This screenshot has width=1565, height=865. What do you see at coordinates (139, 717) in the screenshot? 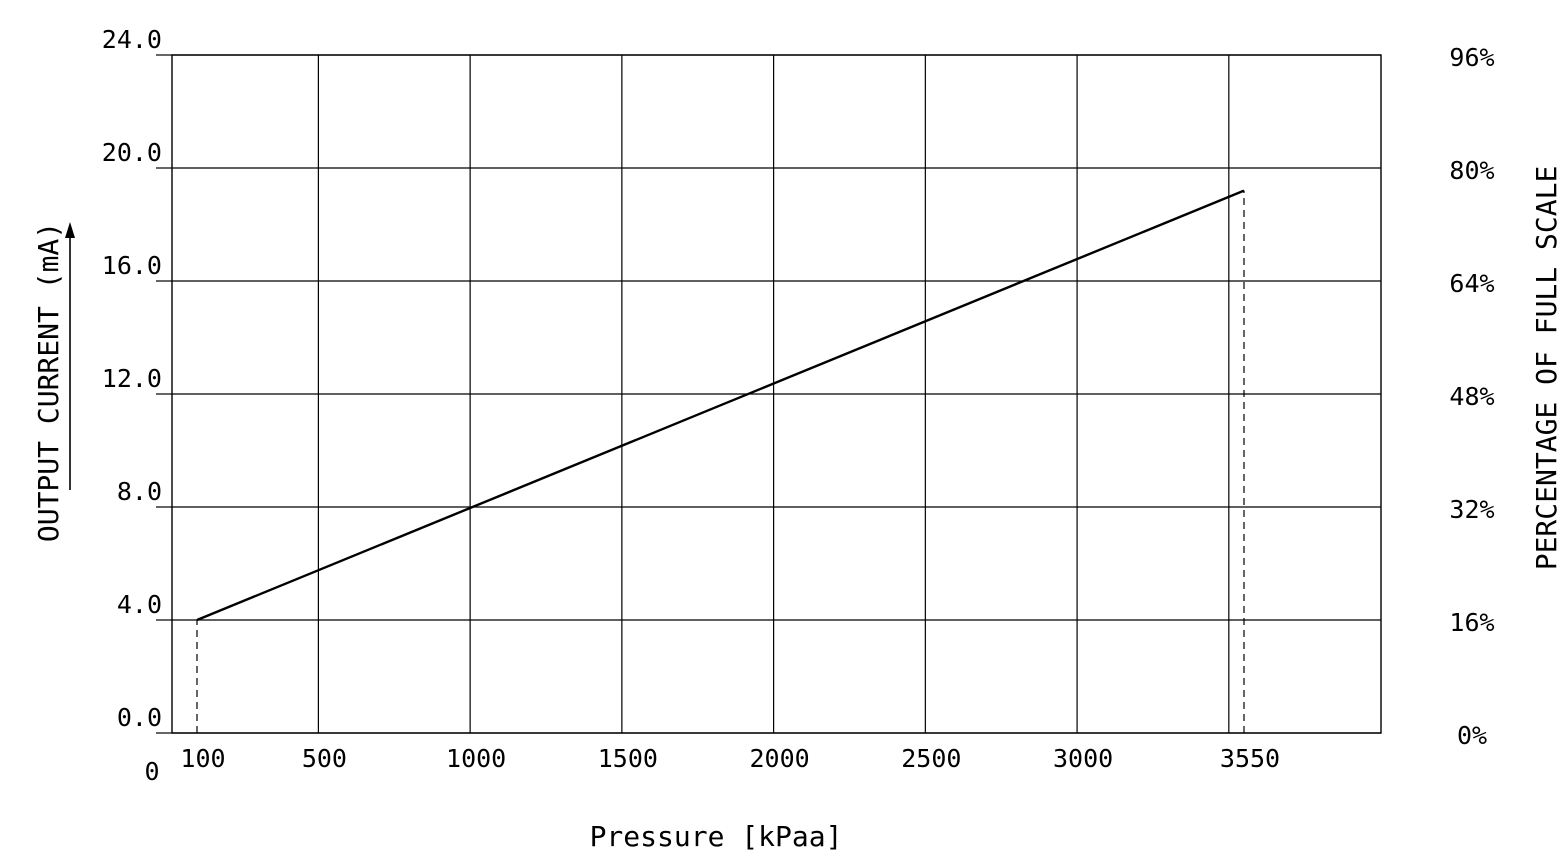
I see `y-tick-label-0: 0.0` at bounding box center [139, 717].